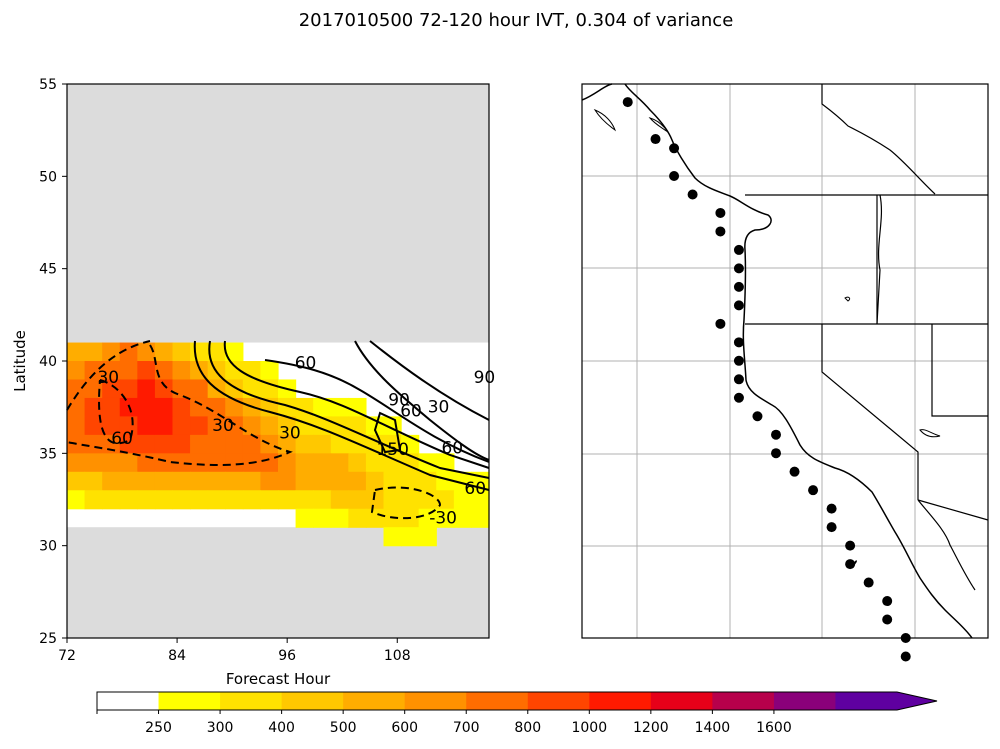 This screenshot has width=1000, height=749. I want to click on y-tick-label: 55, so click(48, 85).